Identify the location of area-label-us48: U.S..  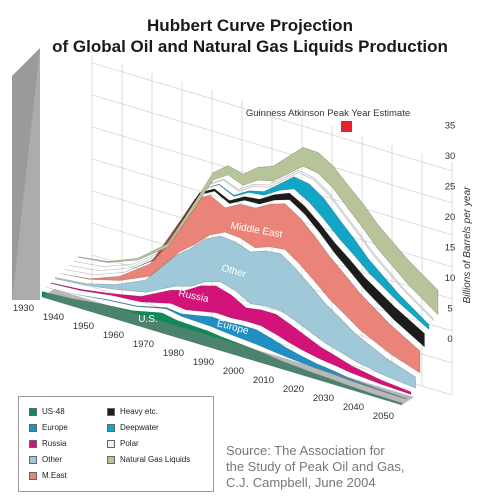
(147, 319).